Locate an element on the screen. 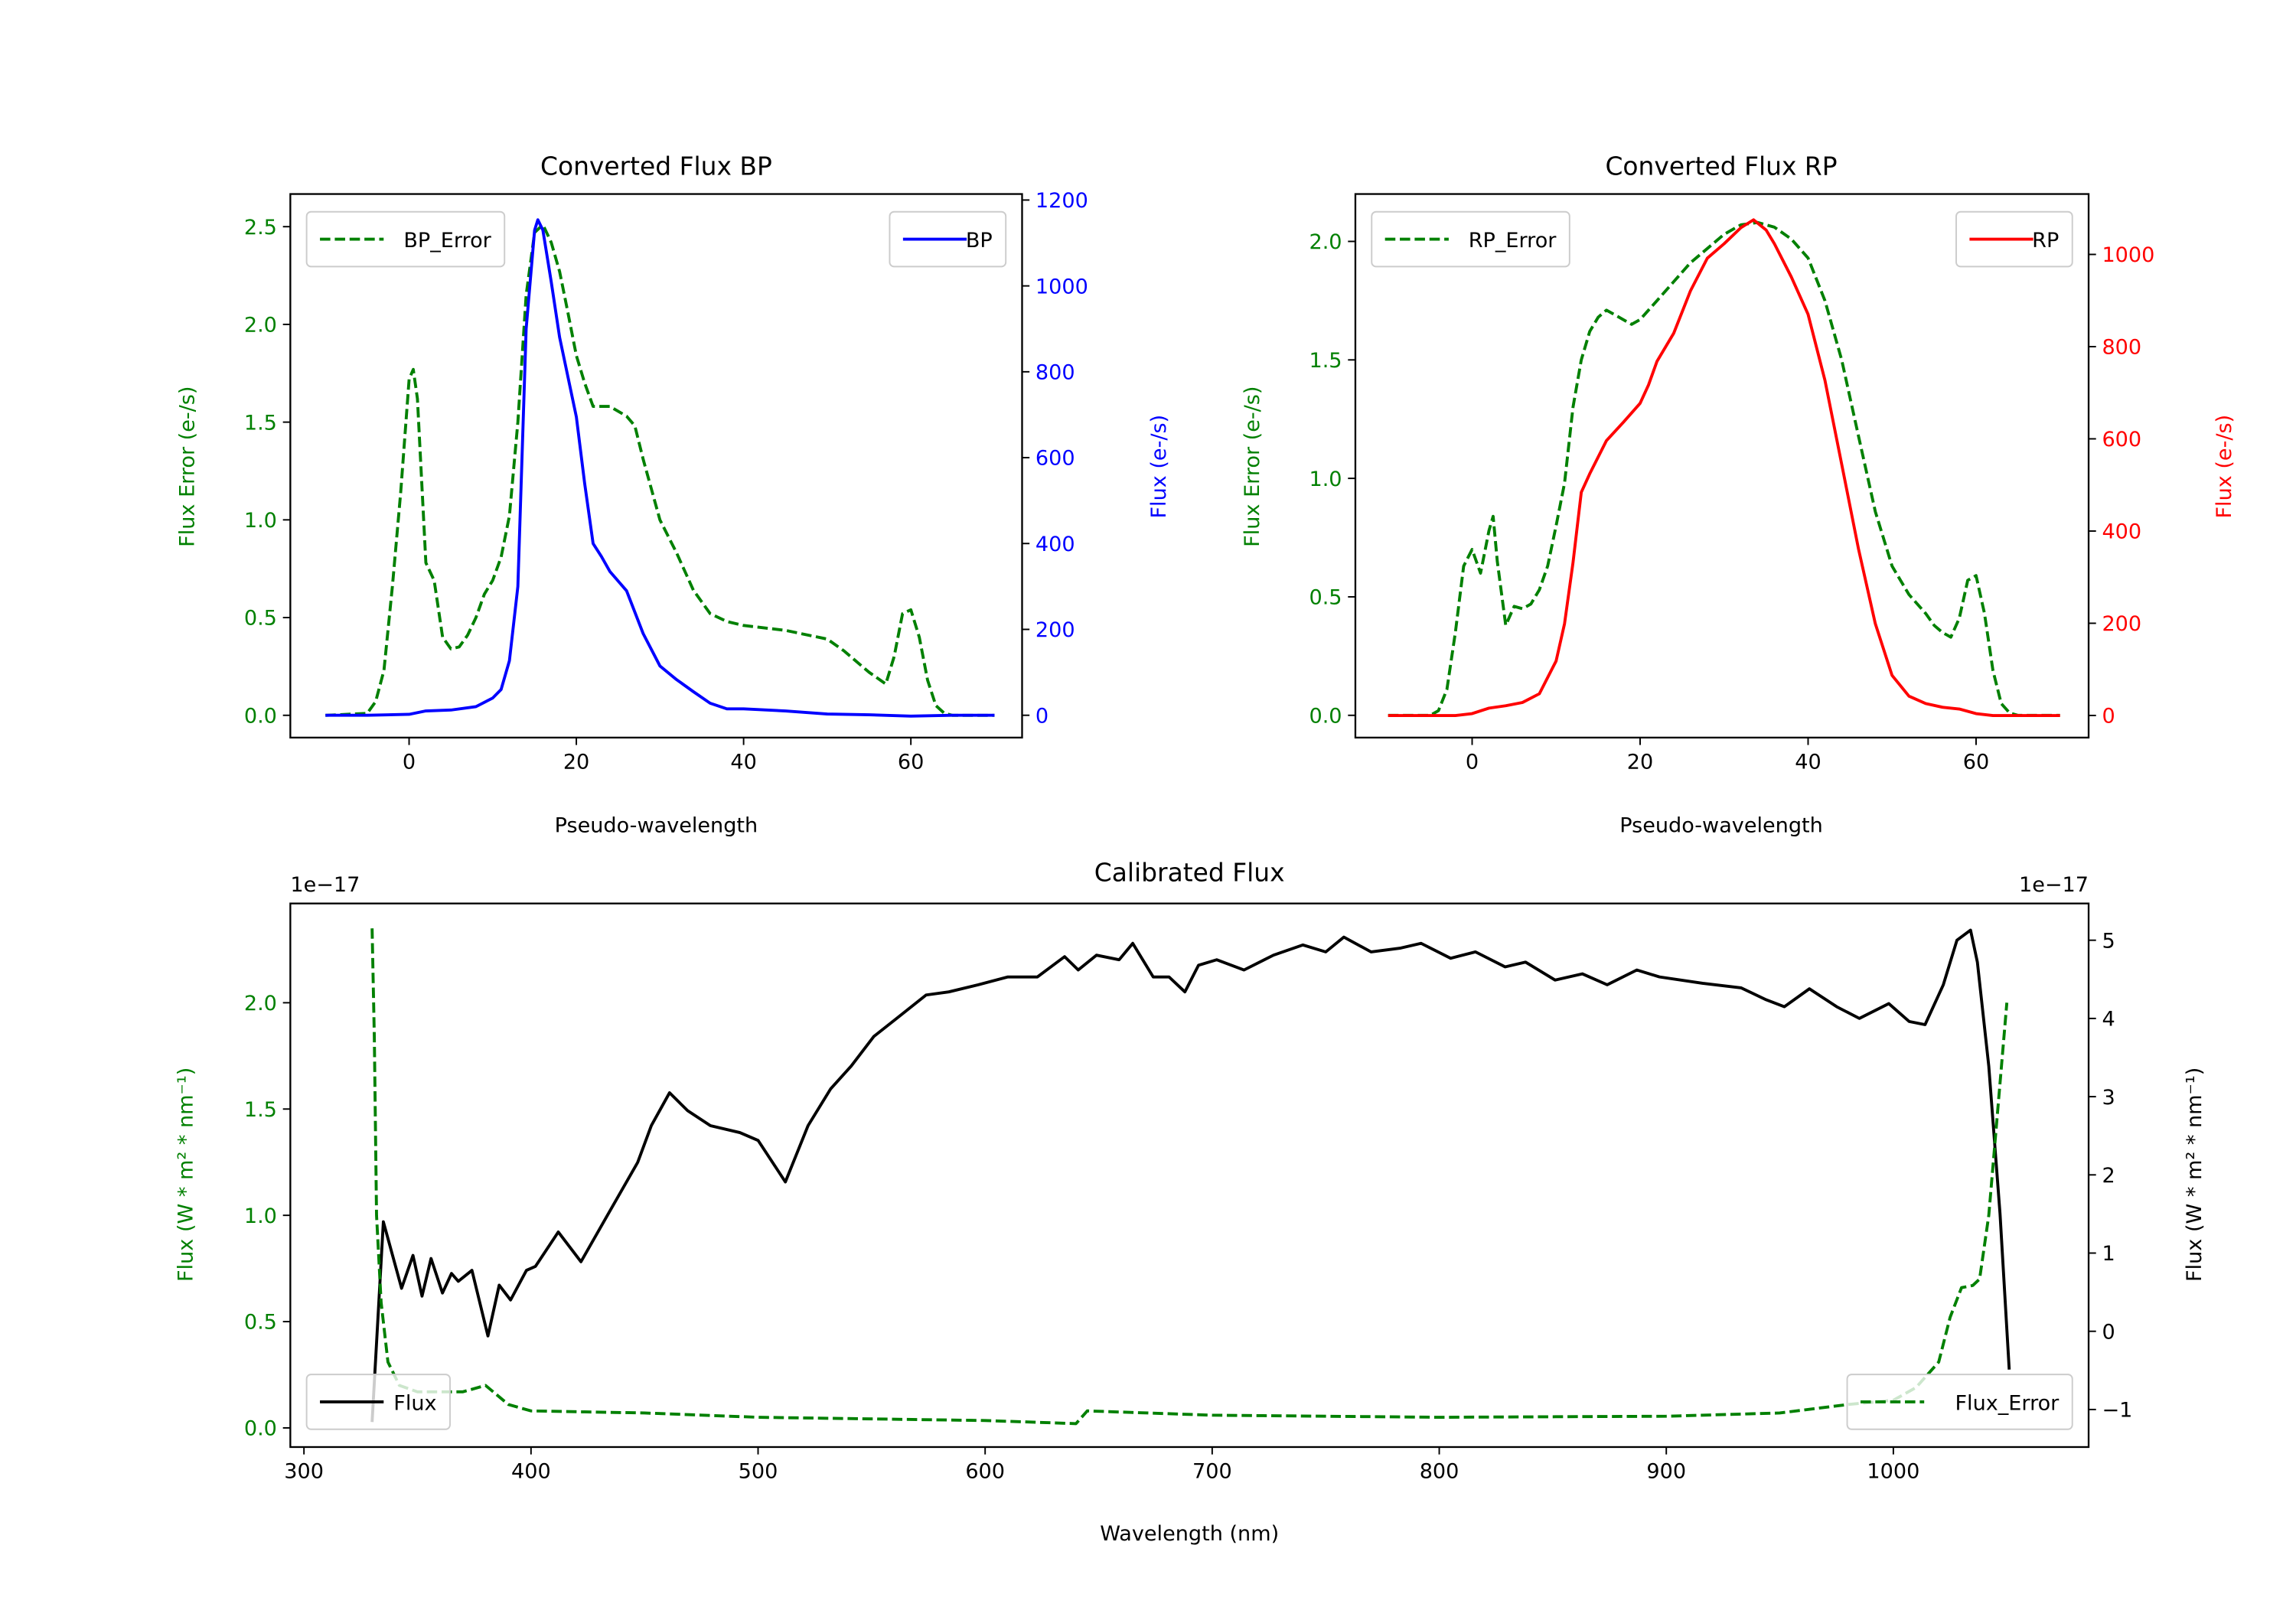 The height and width of the screenshot is (1607, 2296). bp-ytick-right-label: 800 is located at coordinates (1055, 373).